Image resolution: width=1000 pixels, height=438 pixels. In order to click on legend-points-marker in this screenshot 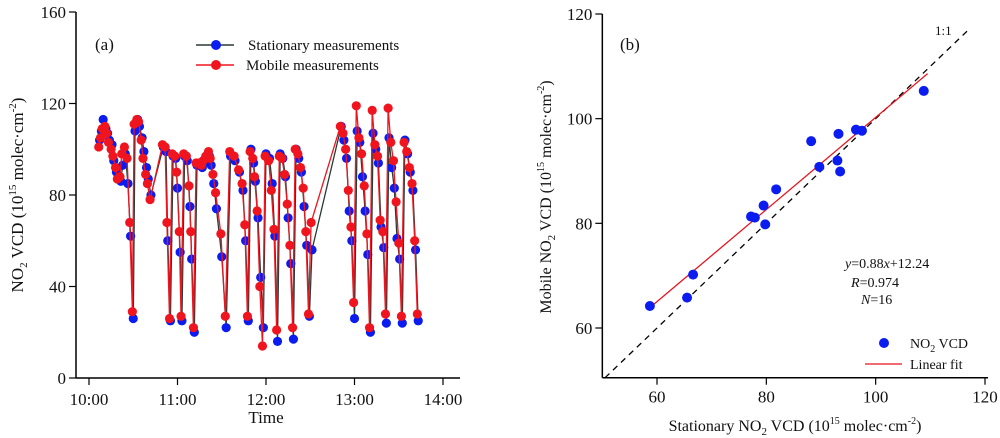, I will do `click(884, 343)`.